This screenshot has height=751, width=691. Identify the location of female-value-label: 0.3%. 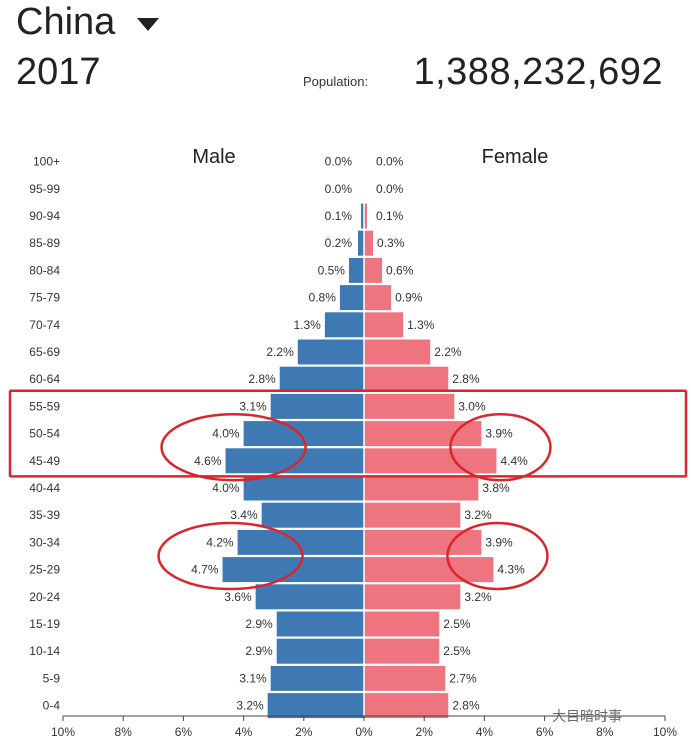
(391, 243).